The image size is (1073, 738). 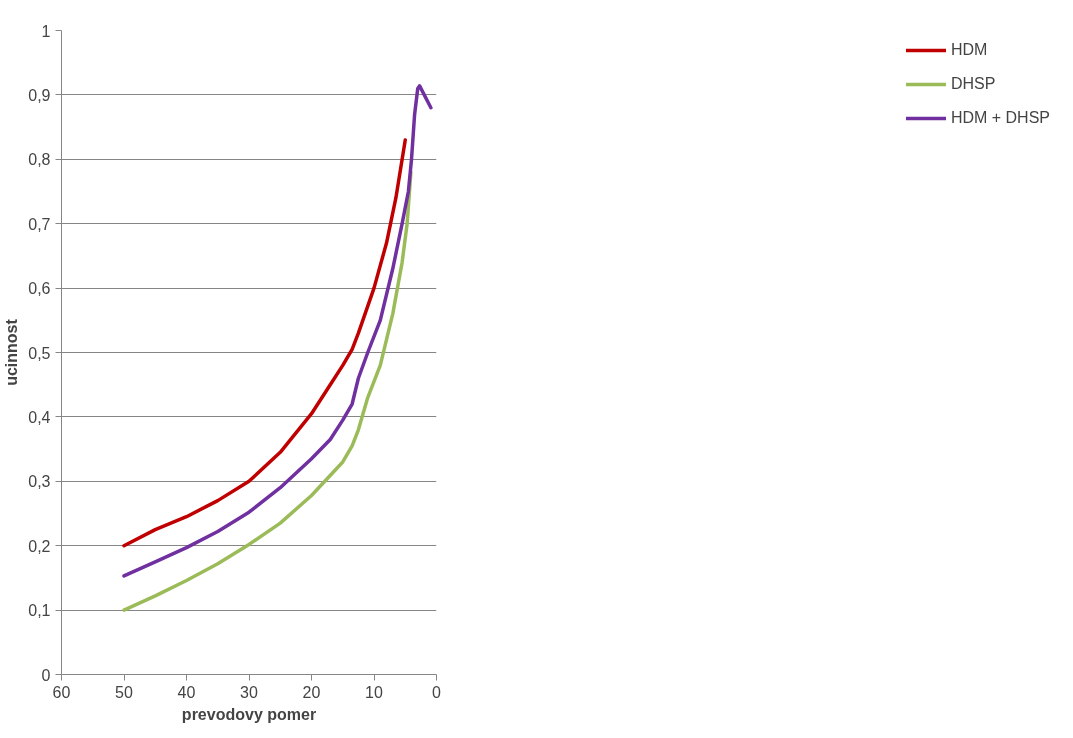 What do you see at coordinates (39, 224) in the screenshot?
I see `y-tick-label: 0,7` at bounding box center [39, 224].